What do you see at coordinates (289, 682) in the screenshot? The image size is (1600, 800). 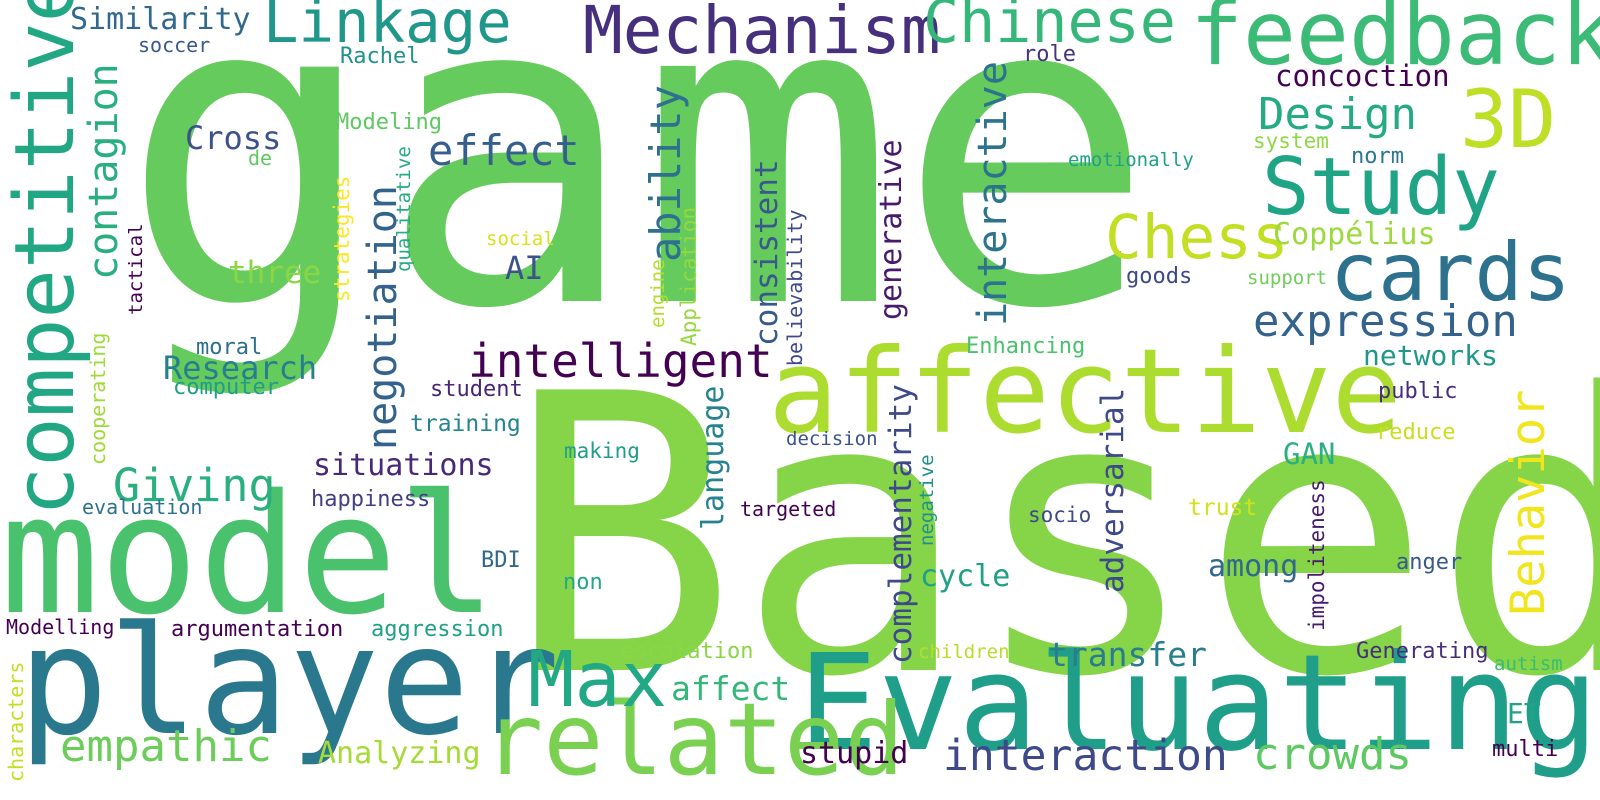 I see `word-player: player` at bounding box center [289, 682].